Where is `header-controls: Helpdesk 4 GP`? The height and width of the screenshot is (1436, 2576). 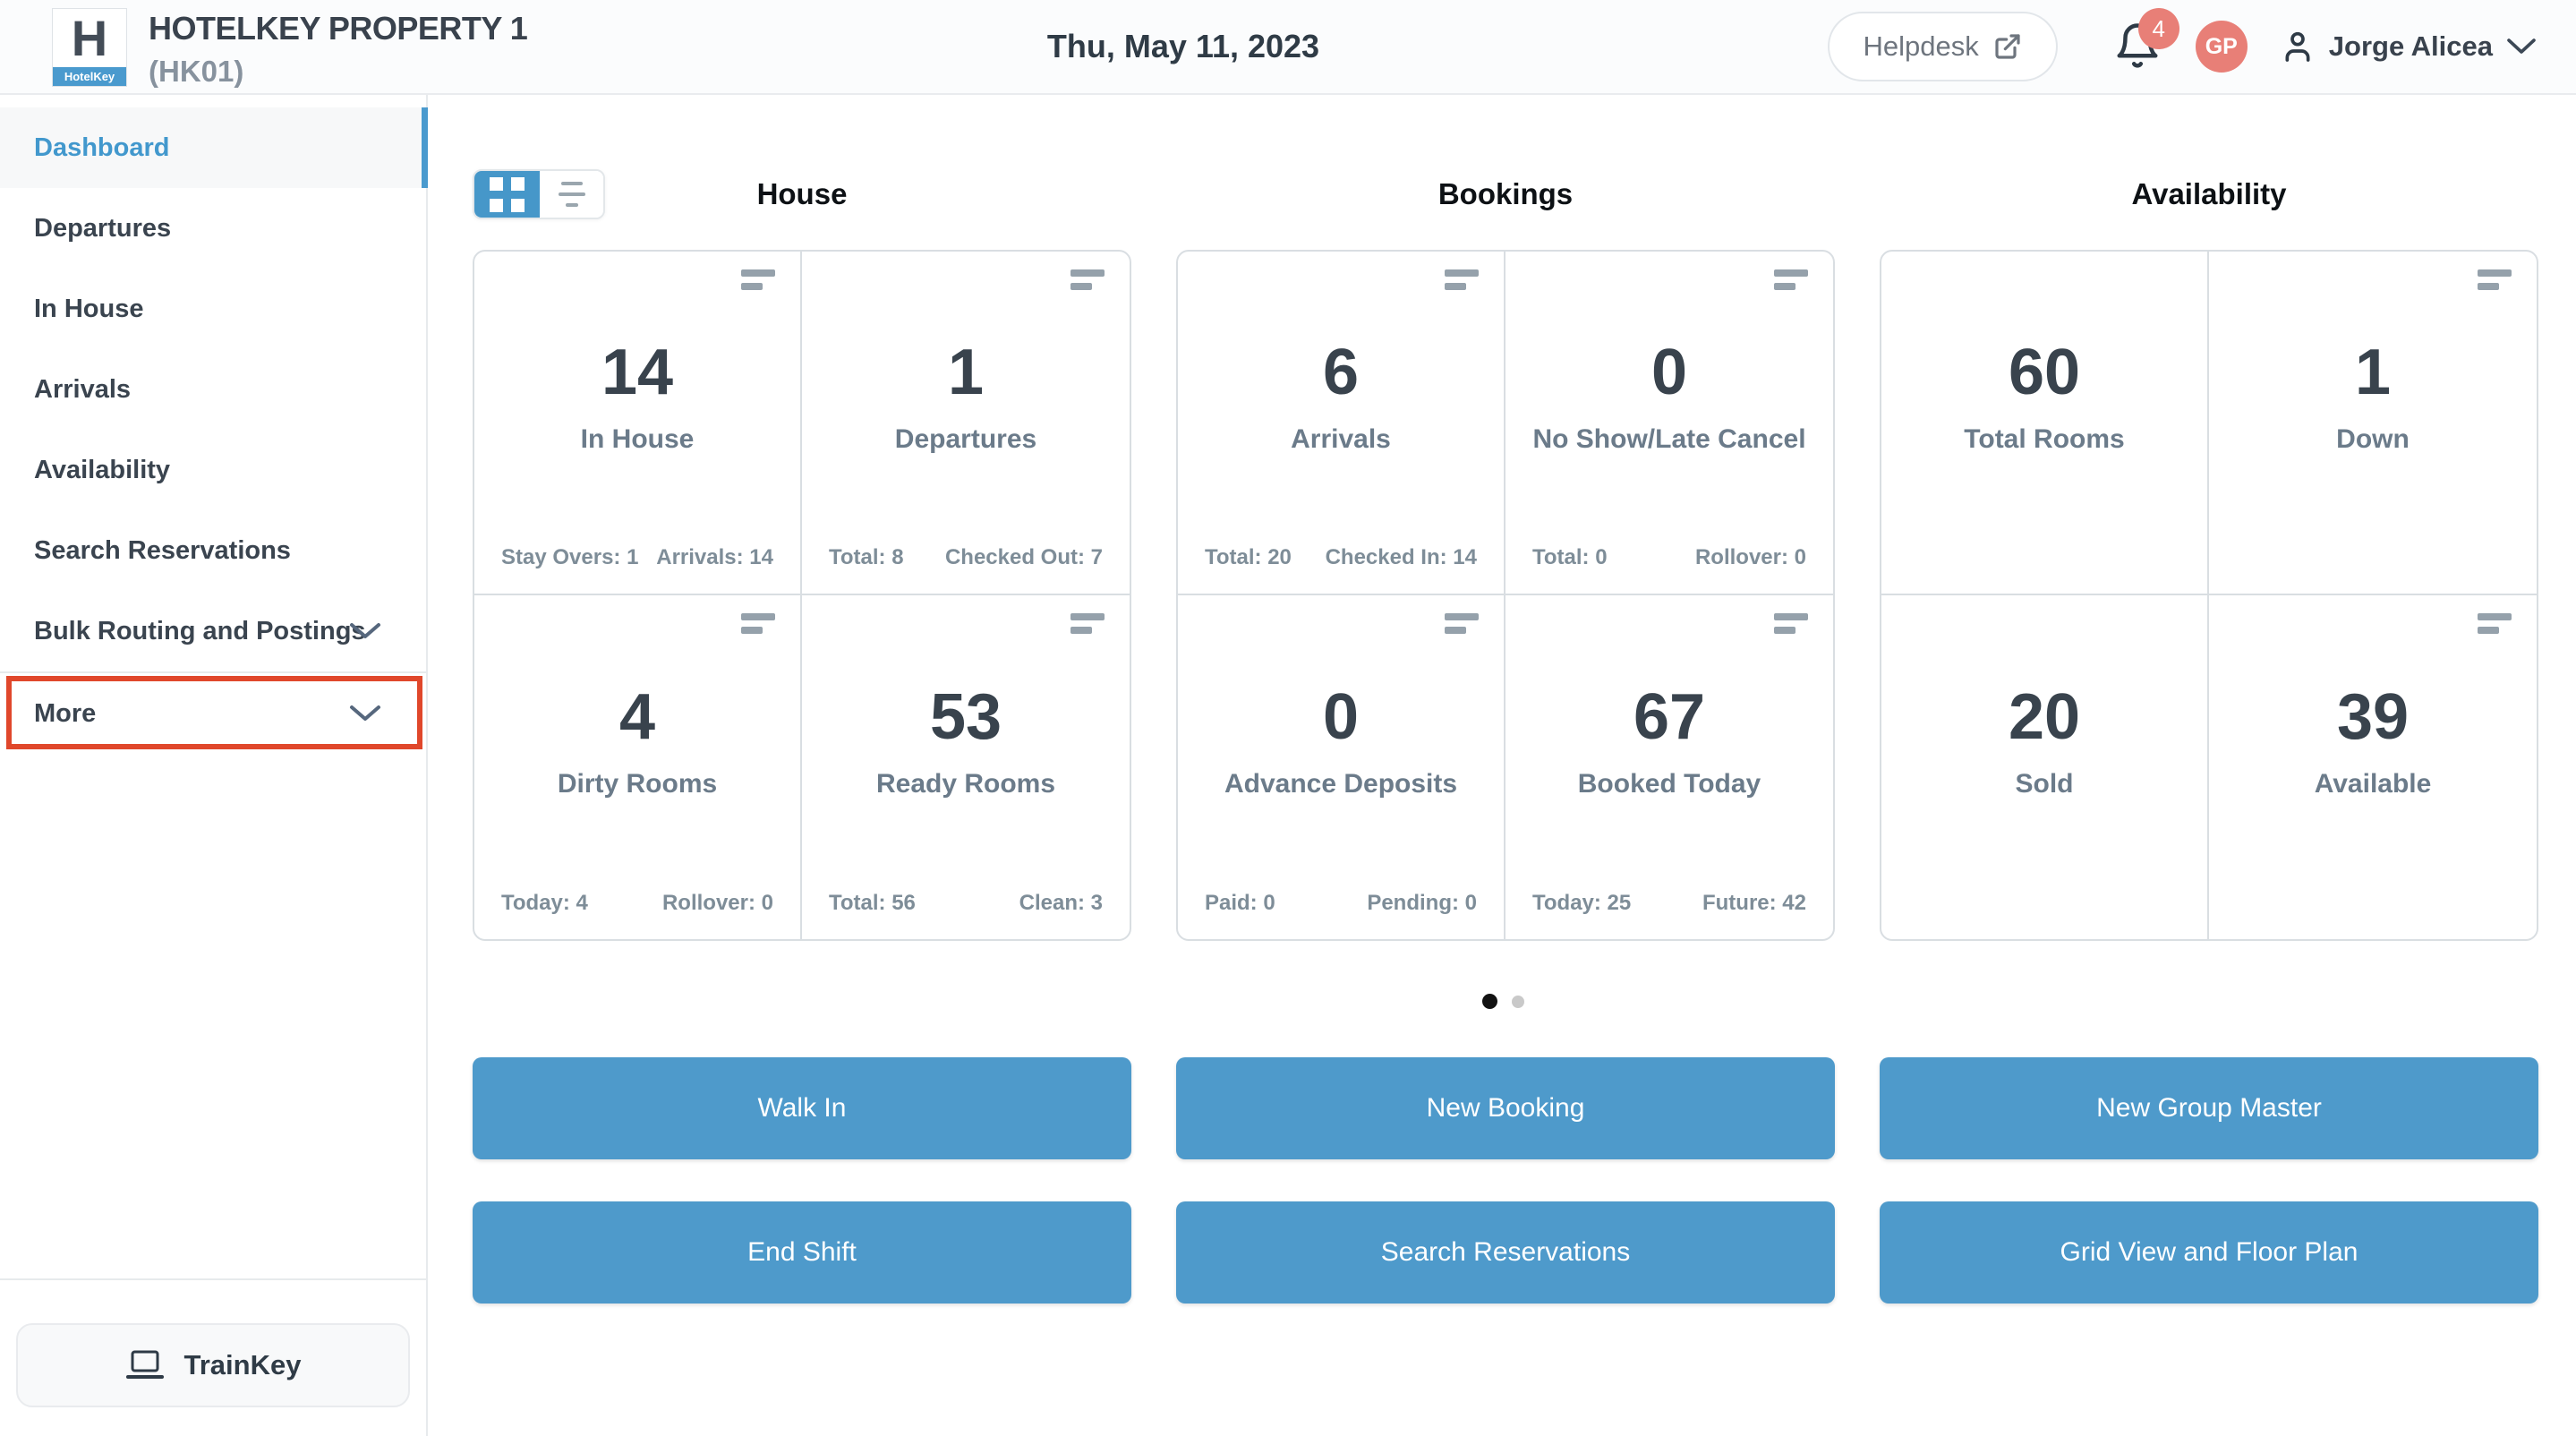 header-controls: Helpdesk 4 GP is located at coordinates (2182, 46).